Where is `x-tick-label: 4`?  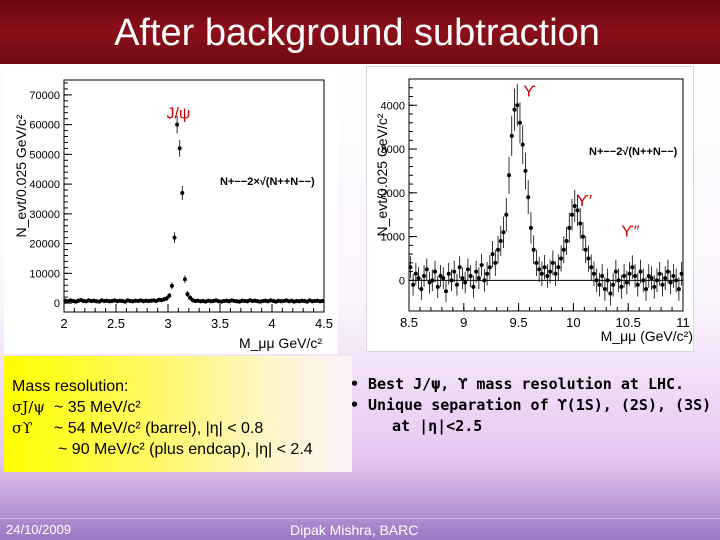
x-tick-label: 4 is located at coordinates (271, 323).